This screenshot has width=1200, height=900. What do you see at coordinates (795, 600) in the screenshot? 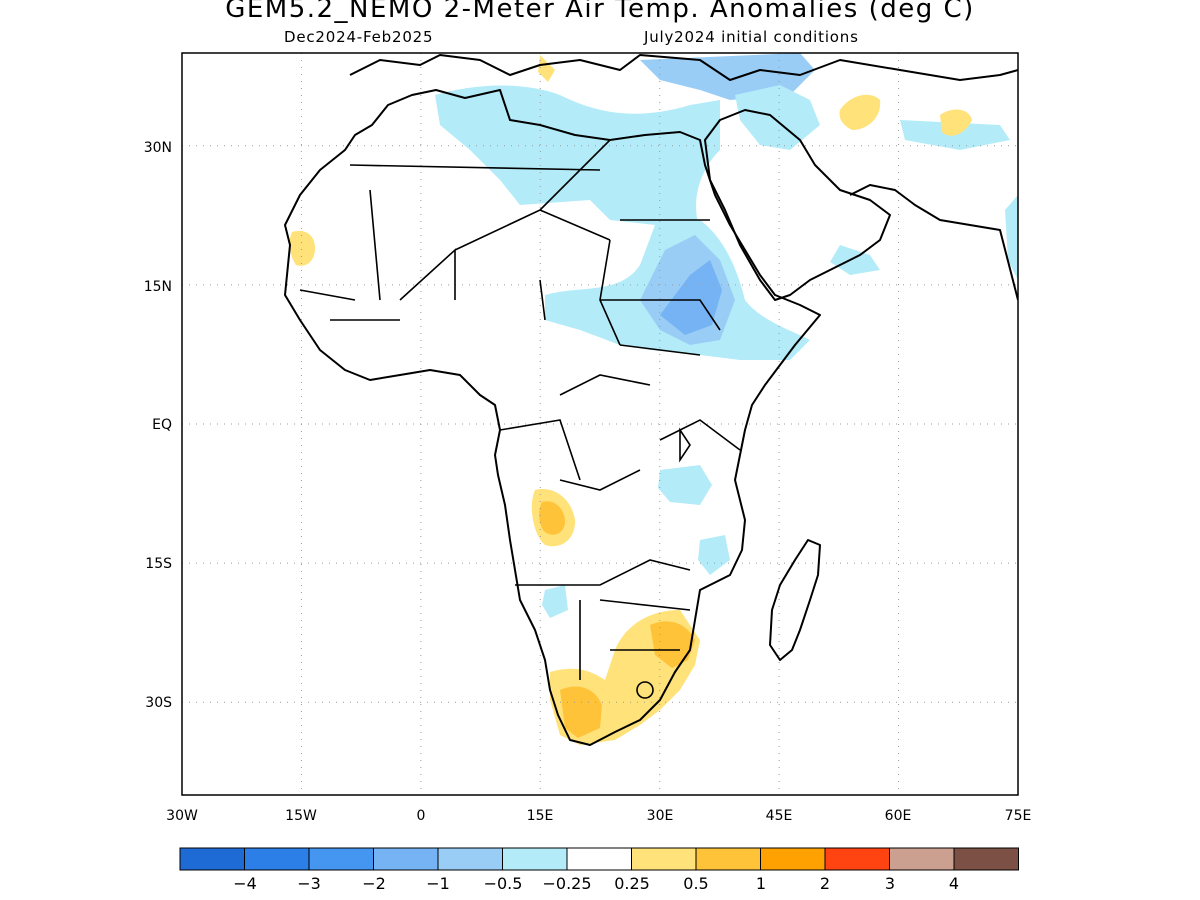
I see `madagascar-coastline` at bounding box center [795, 600].